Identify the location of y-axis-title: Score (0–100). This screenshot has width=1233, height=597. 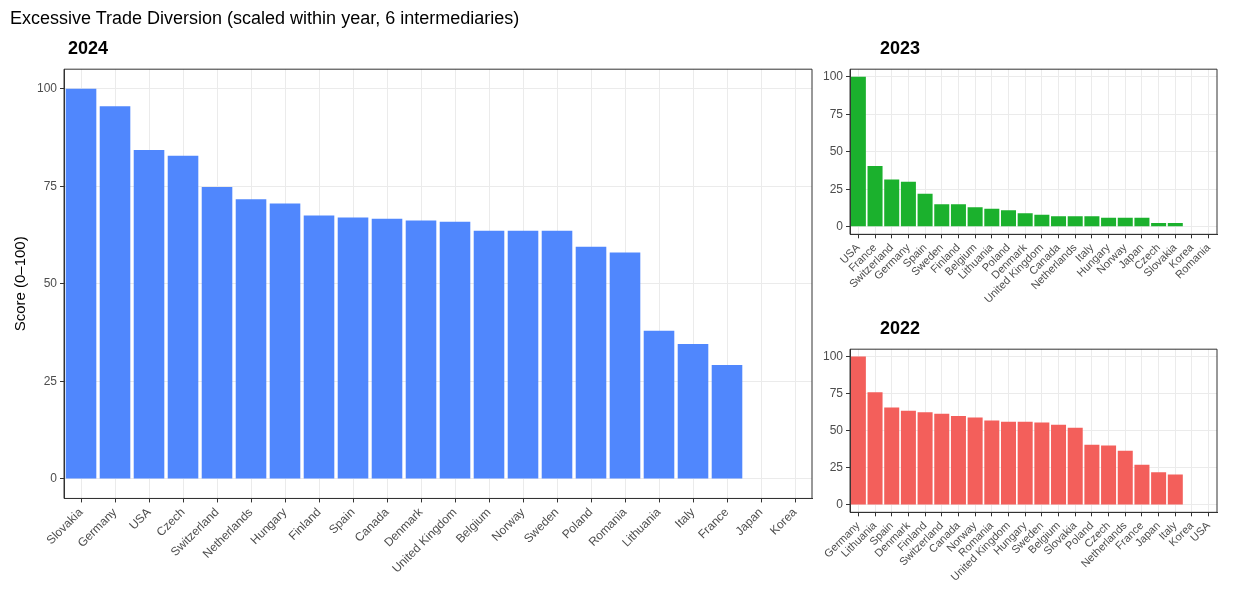
(20, 284).